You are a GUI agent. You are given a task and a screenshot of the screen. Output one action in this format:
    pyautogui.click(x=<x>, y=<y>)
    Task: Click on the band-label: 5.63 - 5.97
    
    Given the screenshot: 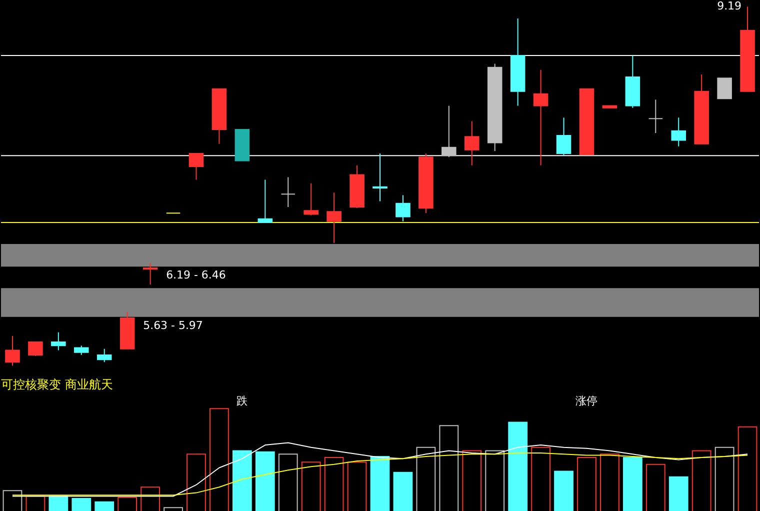 What is the action you would take?
    pyautogui.click(x=173, y=325)
    